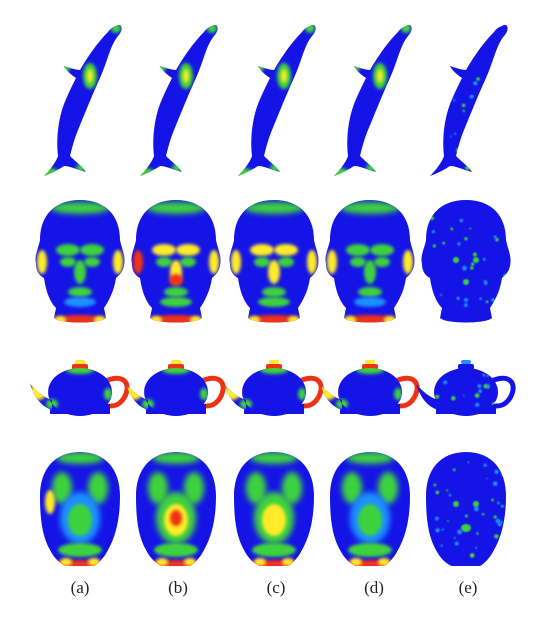 The width and height of the screenshot is (540, 629). Describe the element at coordinates (178, 587) in the screenshot. I see `caption-b: (b)` at that location.